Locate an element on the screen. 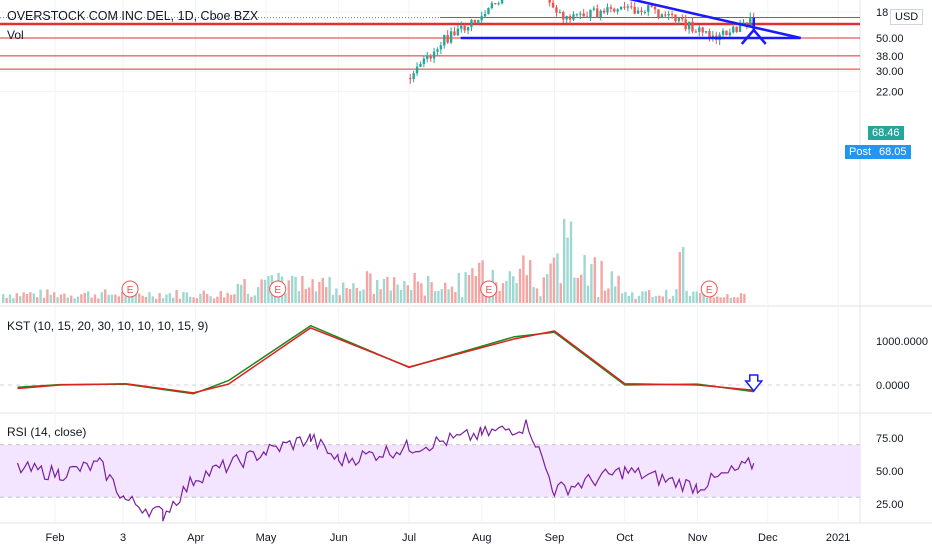  breakout-arrow-head is located at coordinates (753, 36).